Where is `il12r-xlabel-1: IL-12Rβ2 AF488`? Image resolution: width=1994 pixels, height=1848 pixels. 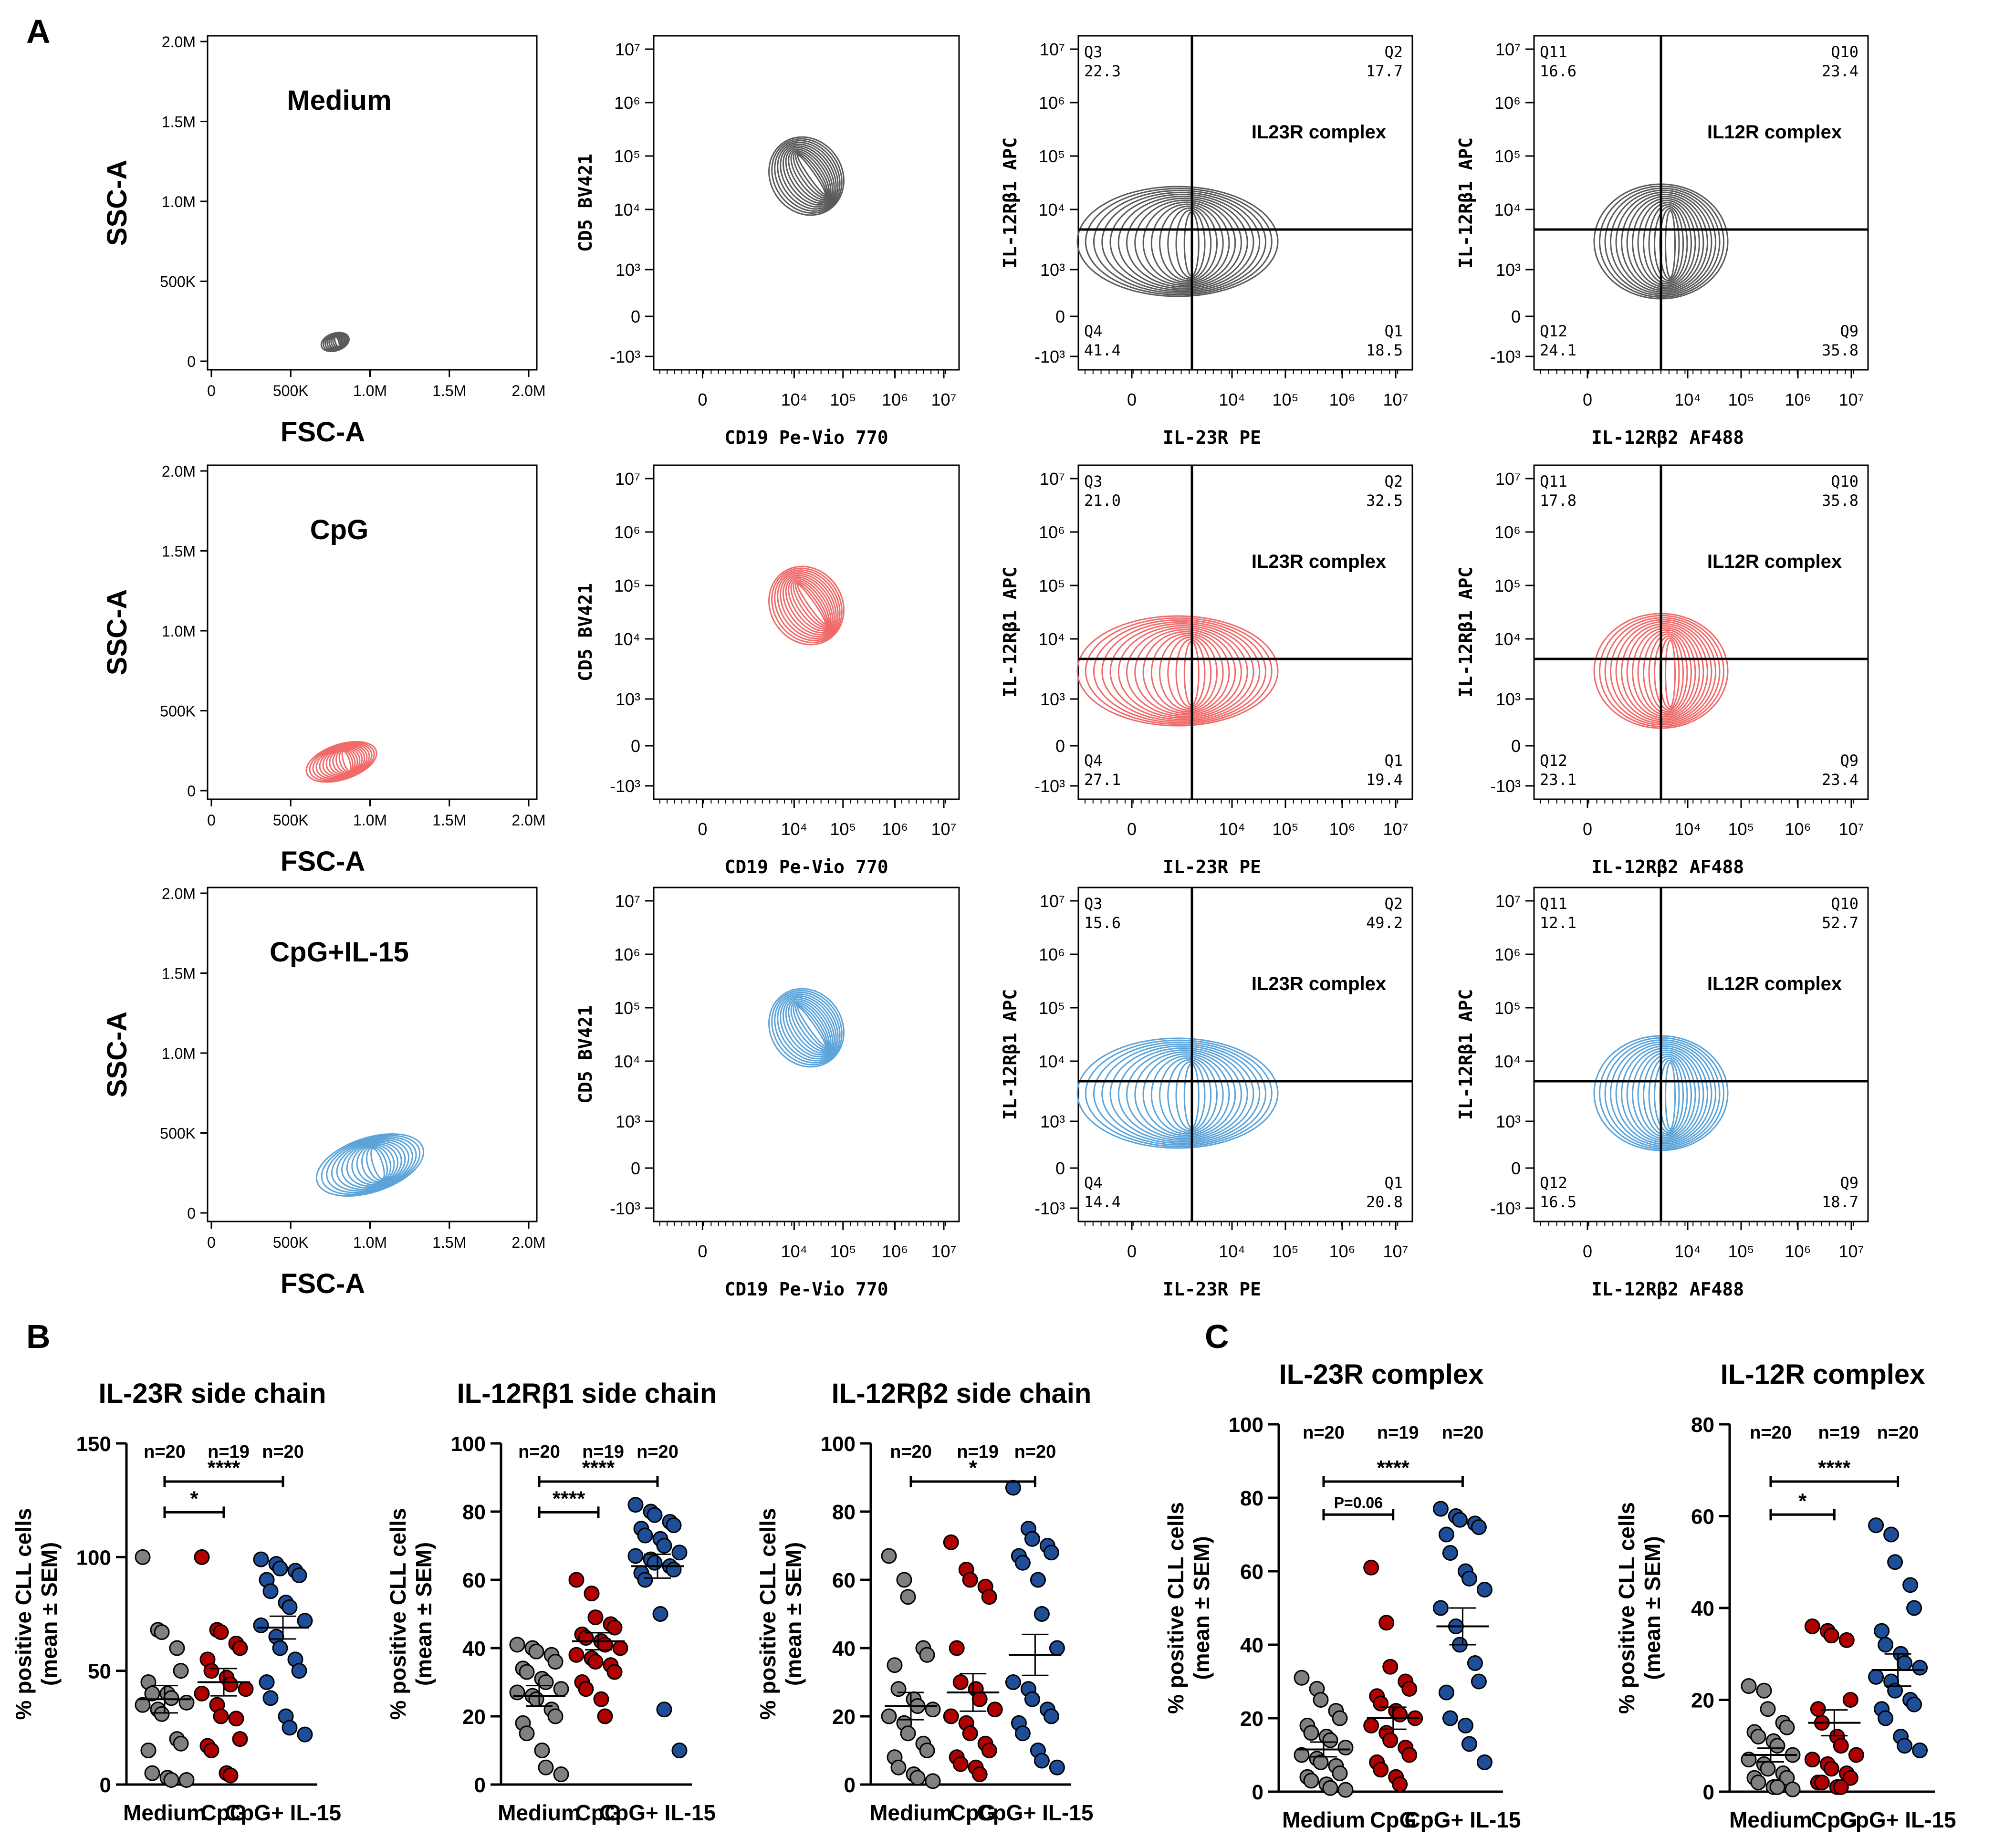
il12r-xlabel-1: IL-12Rβ2 AF488 is located at coordinates (1667, 867).